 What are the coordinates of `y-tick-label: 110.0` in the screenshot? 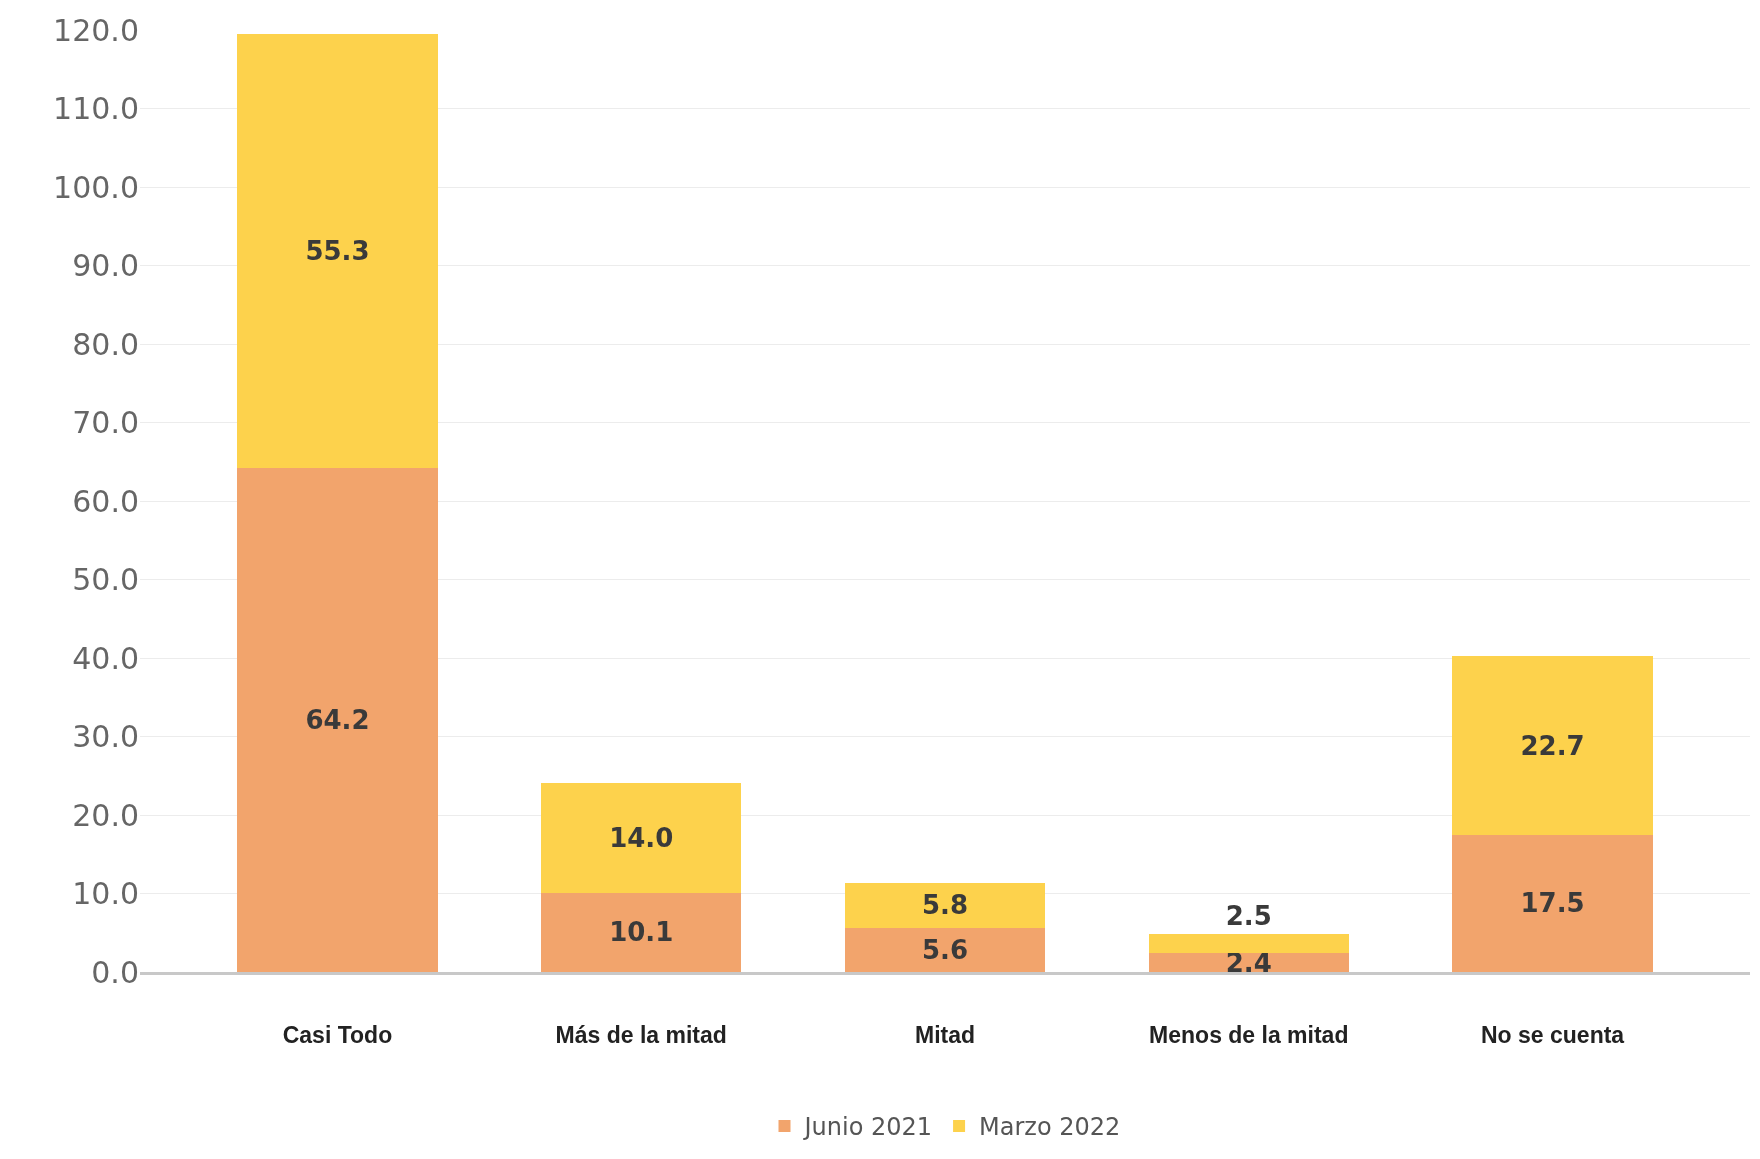 It's located at (96, 108).